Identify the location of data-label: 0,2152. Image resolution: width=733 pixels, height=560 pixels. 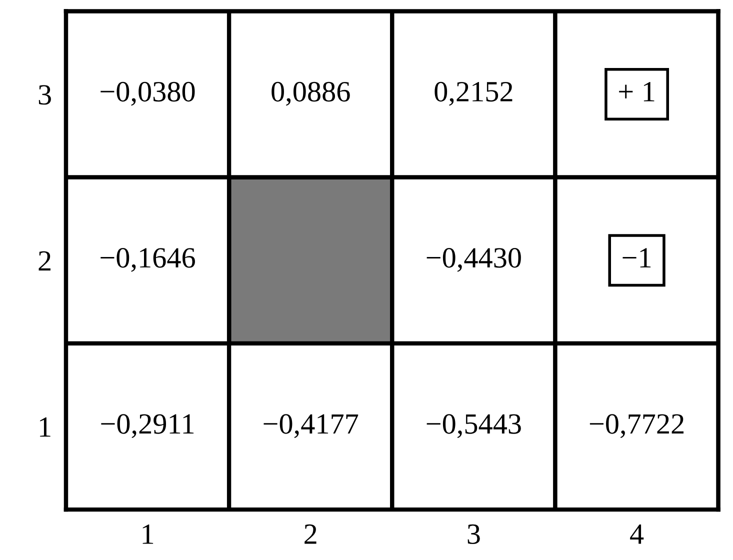
(473, 94).